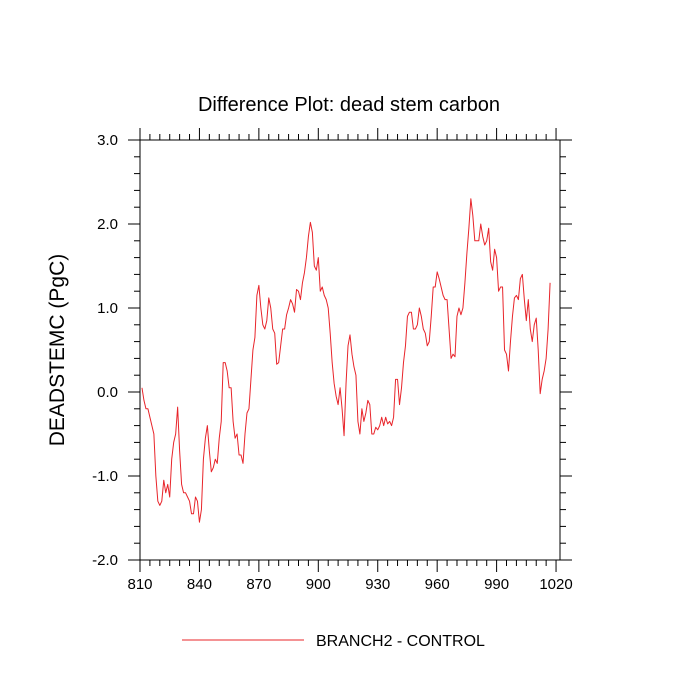 This screenshot has width=700, height=700. What do you see at coordinates (105, 476) in the screenshot?
I see `y-tick-label: -1.0` at bounding box center [105, 476].